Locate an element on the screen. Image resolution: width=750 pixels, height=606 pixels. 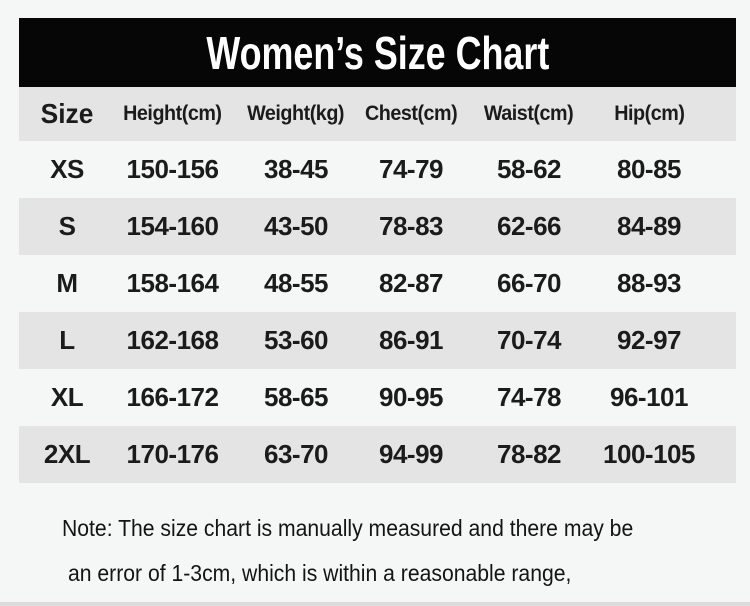
weight-cell: 53-60 is located at coordinates (296, 340).